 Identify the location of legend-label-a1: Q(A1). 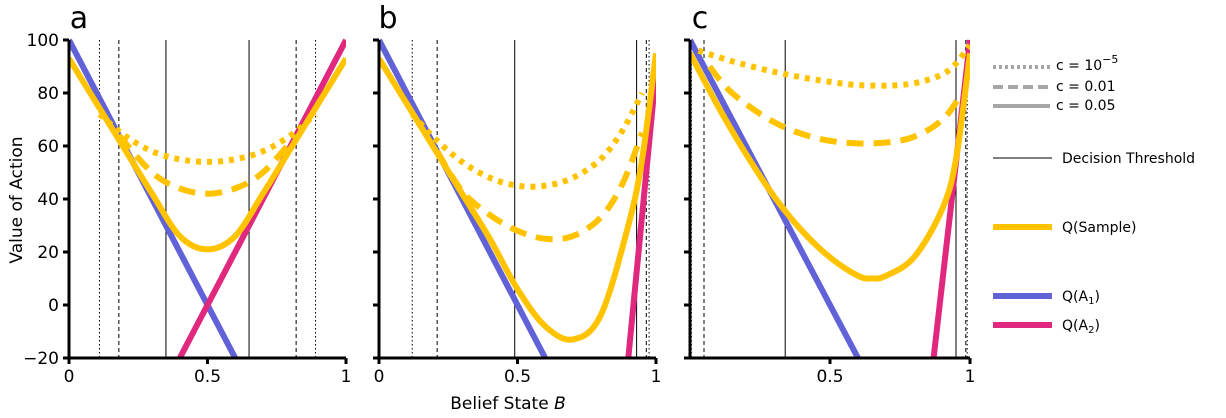
(1081, 298).